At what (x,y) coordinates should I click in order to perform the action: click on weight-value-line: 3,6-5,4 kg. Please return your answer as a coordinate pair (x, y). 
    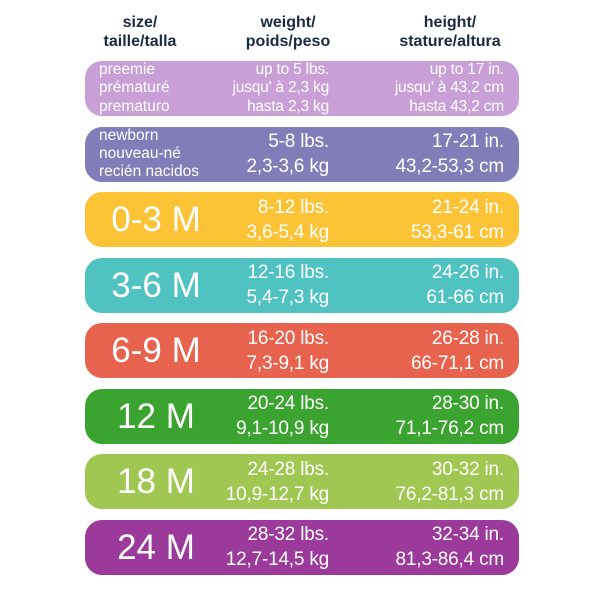
    Looking at the image, I should click on (288, 232).